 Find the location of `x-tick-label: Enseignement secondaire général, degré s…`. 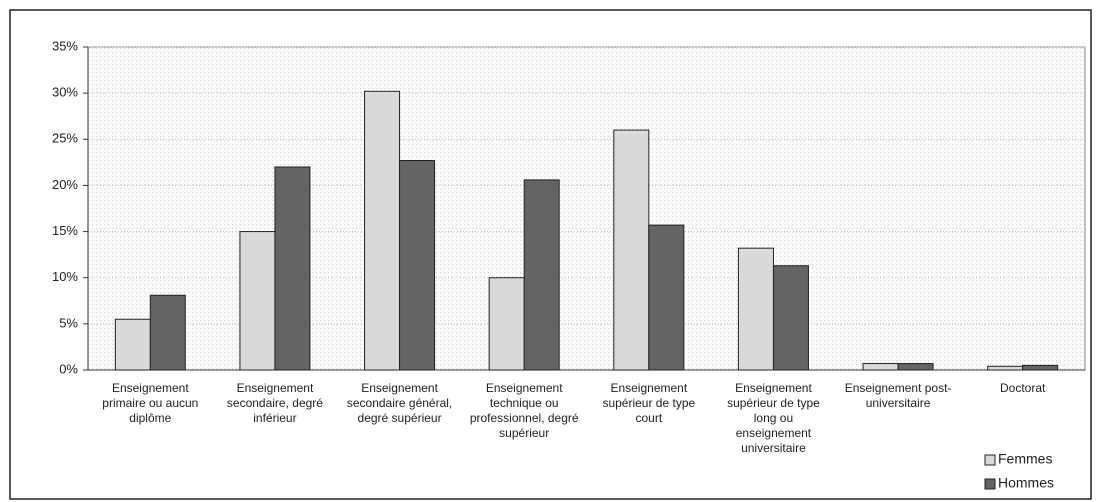

x-tick-label: Enseignement secondaire général, degré s… is located at coordinates (399, 403).